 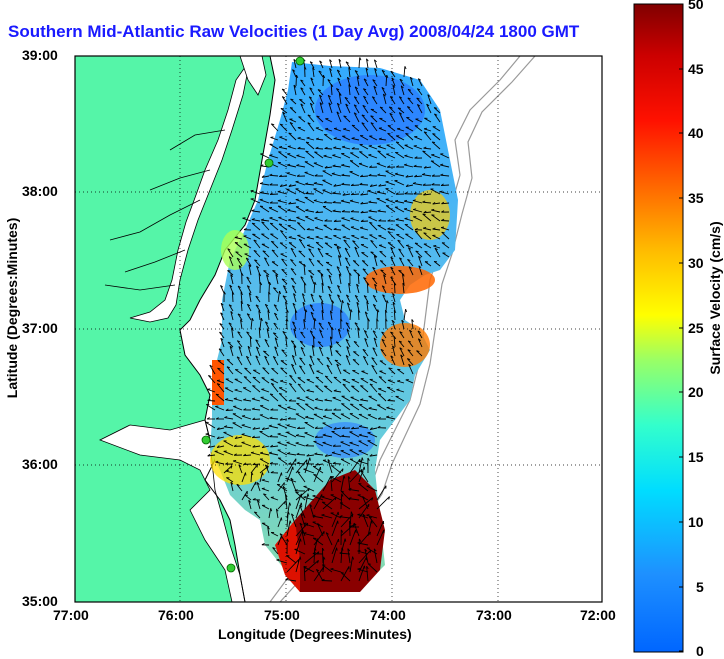 What do you see at coordinates (165, 210) in the screenshot?
I see `bay-tributary` at bounding box center [165, 210].